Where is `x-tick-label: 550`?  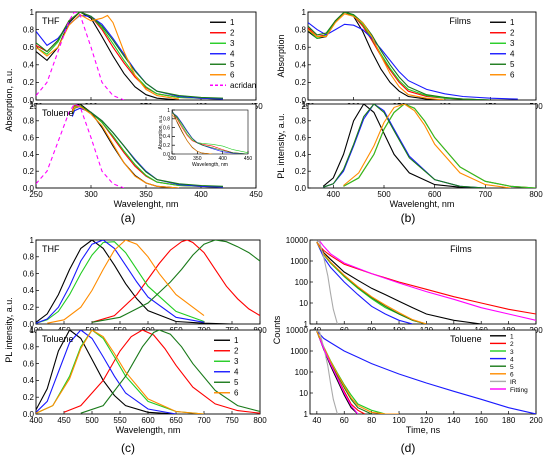 x-tick-label: 550 is located at coordinates (120, 420).